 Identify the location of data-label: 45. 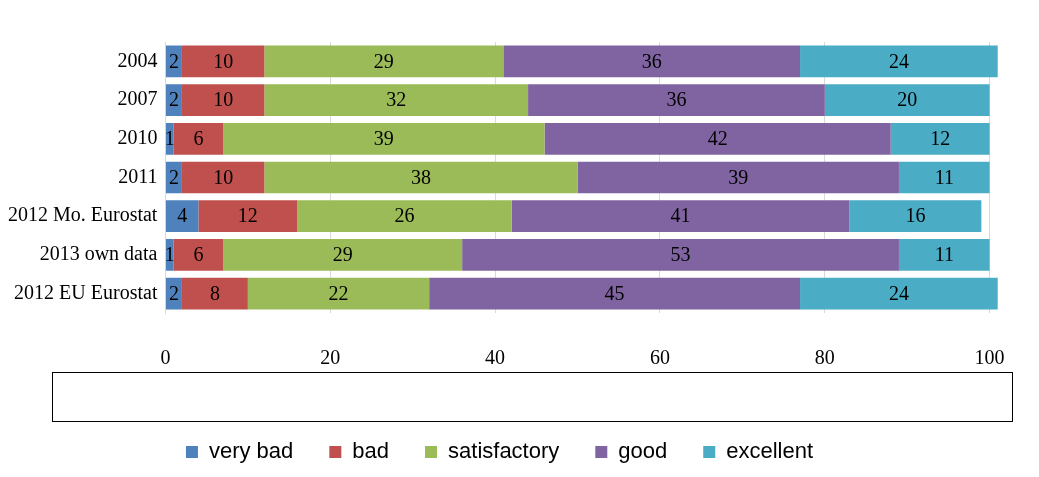
(614, 292).